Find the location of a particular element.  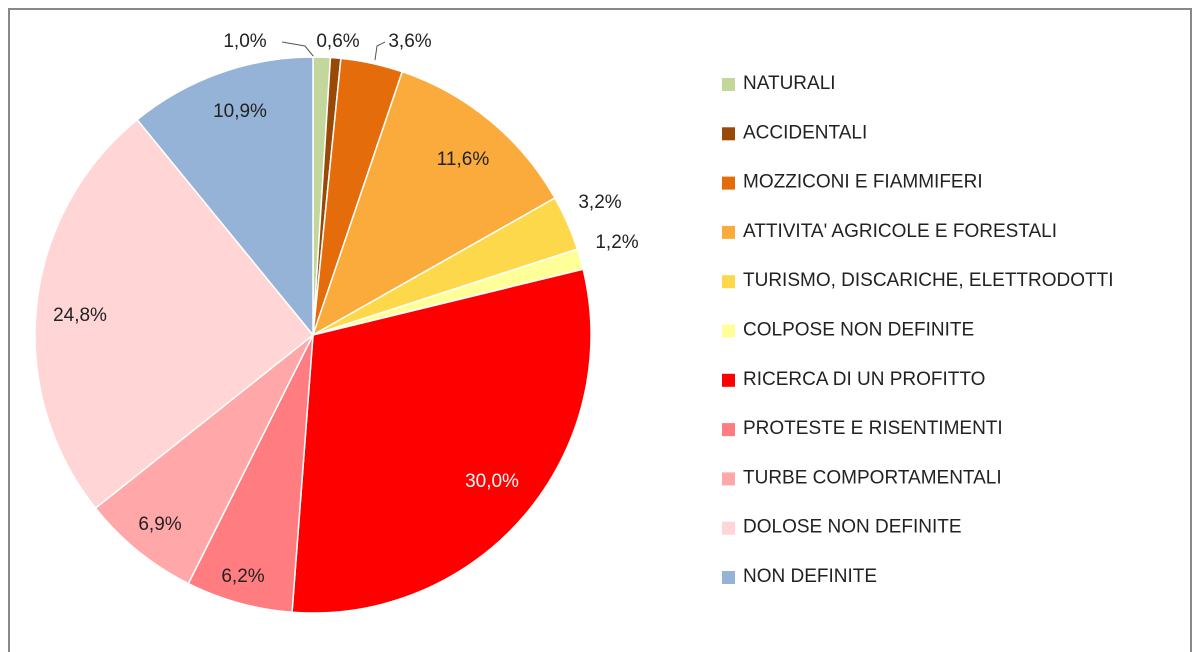

legend-label: MOZZICONI E FIAMMIFERI is located at coordinates (863, 182).